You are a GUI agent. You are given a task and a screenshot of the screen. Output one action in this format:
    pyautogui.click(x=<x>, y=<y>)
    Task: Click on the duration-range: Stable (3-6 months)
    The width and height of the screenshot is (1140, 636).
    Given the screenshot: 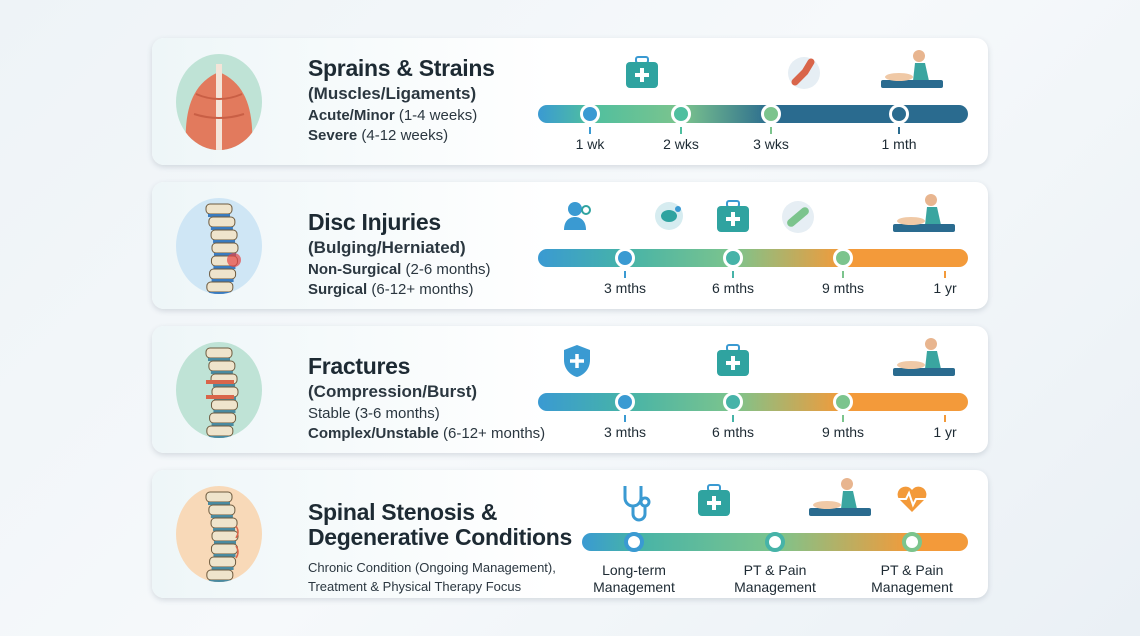 What is the action you would take?
    pyautogui.click(x=374, y=413)
    